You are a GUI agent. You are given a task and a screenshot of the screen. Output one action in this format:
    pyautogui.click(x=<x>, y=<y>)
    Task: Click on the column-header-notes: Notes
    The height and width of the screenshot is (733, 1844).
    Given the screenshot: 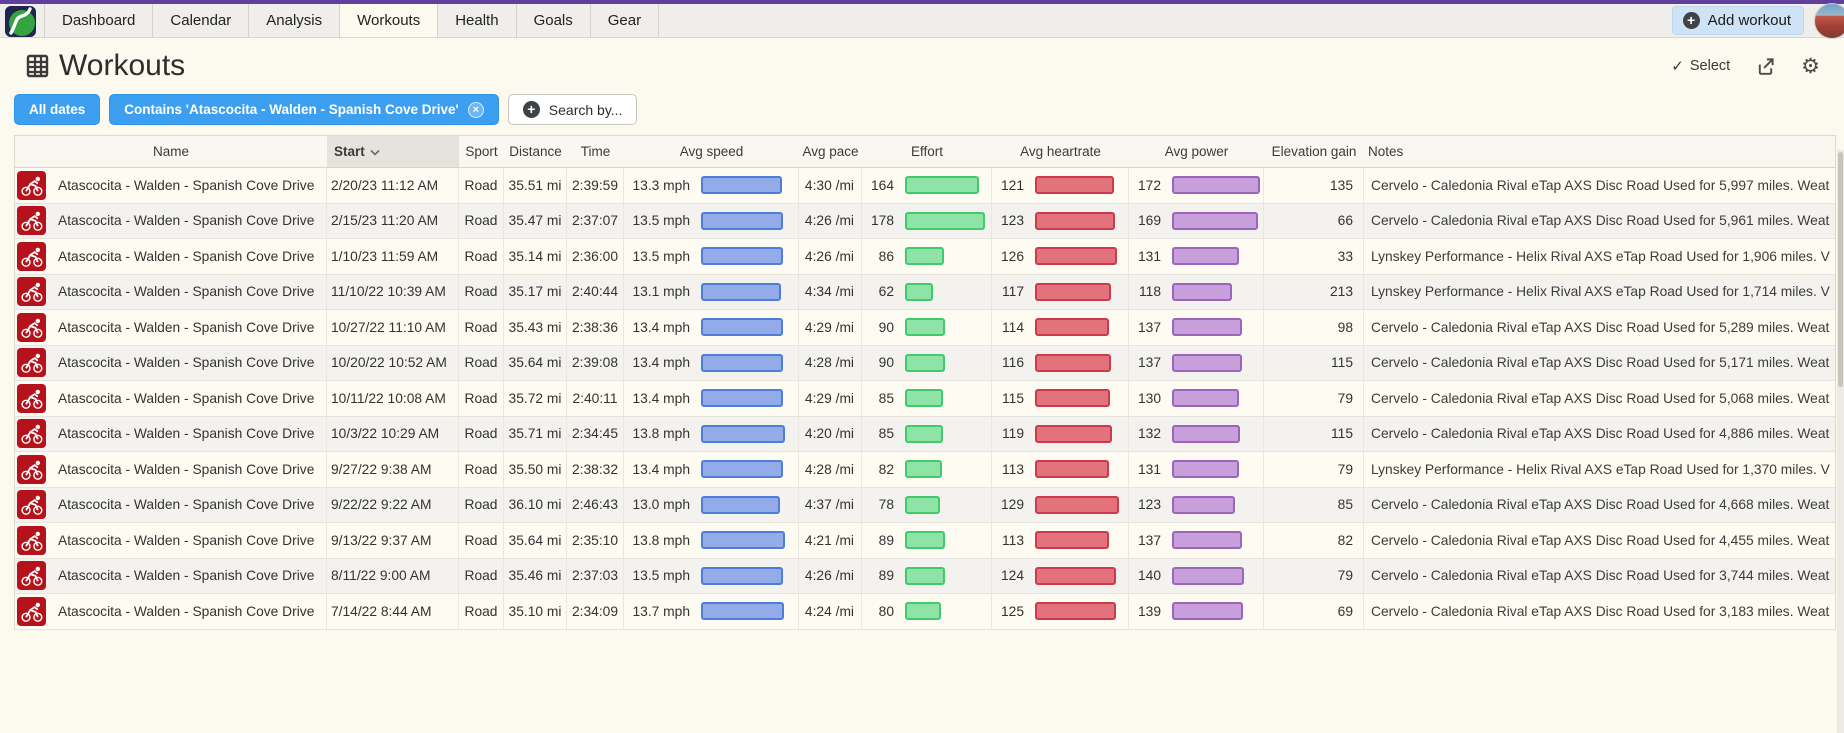 What is the action you would take?
    pyautogui.click(x=1599, y=151)
    